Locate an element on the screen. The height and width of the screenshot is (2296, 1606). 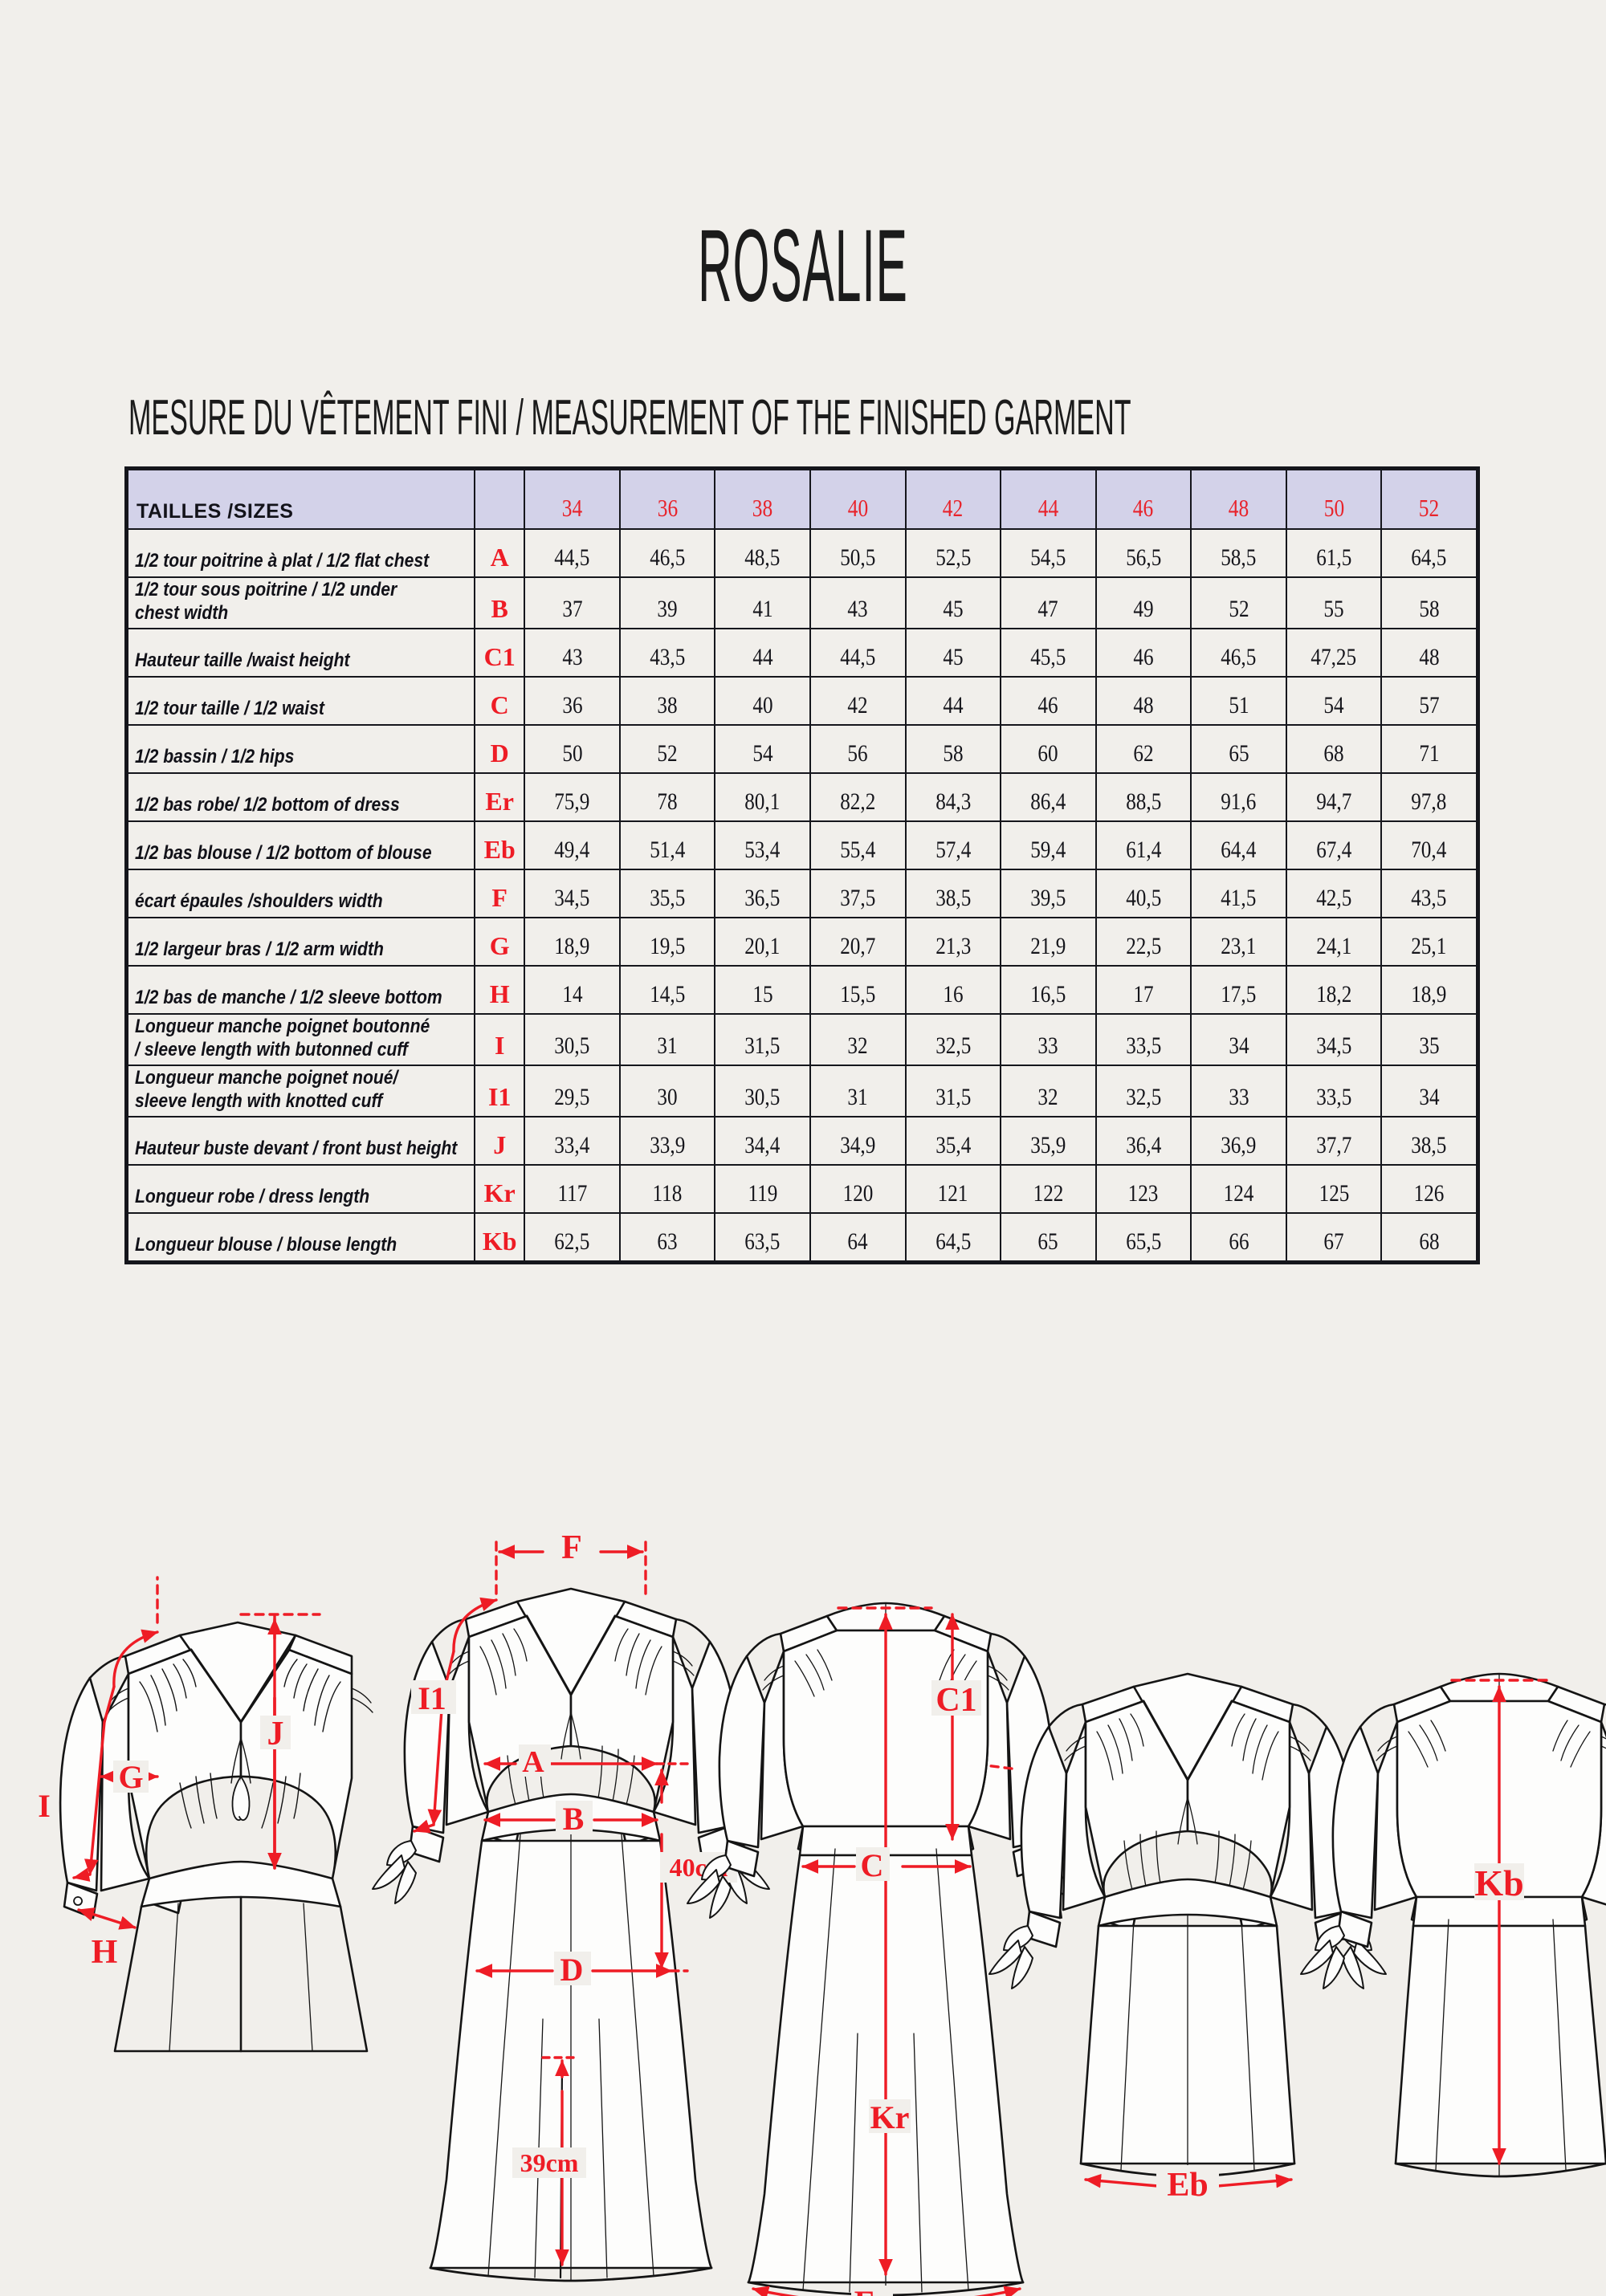
cell-F-size-38: 36,5 is located at coordinates (763, 894).